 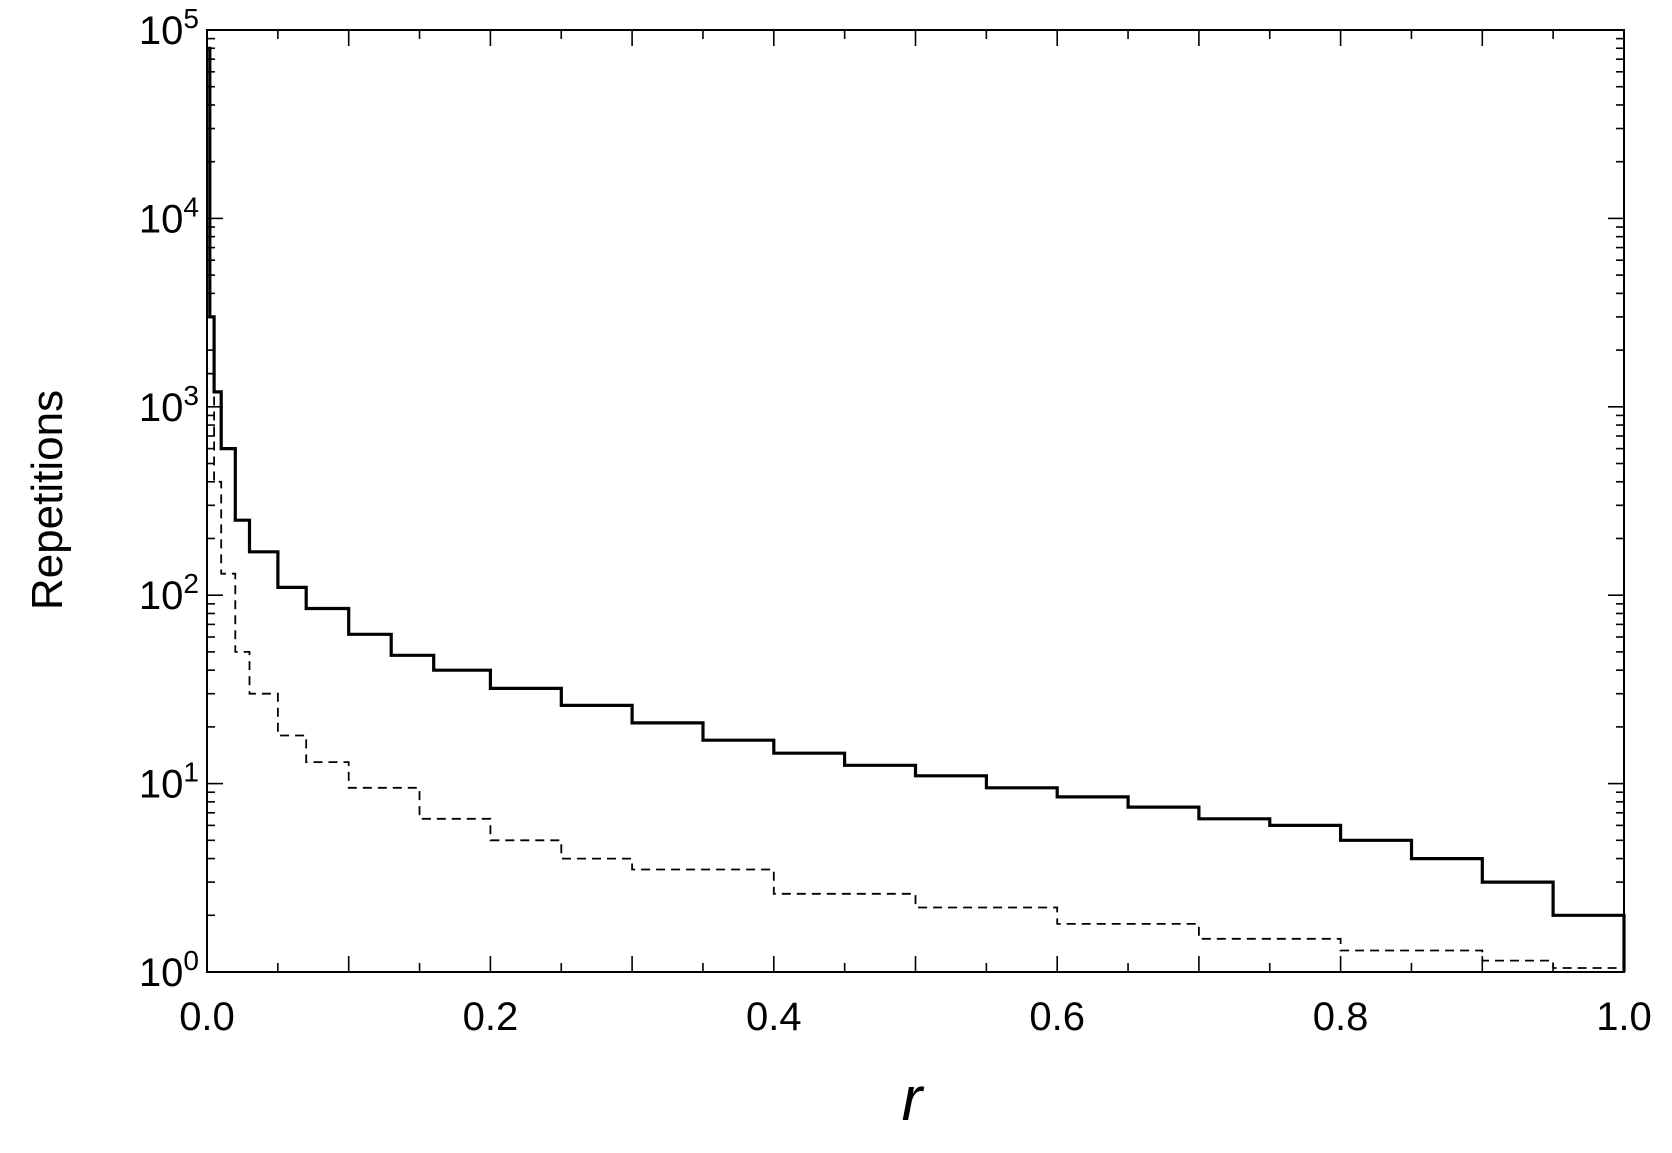 What do you see at coordinates (169, 216) in the screenshot?
I see `y-tick-label: 10⁴` at bounding box center [169, 216].